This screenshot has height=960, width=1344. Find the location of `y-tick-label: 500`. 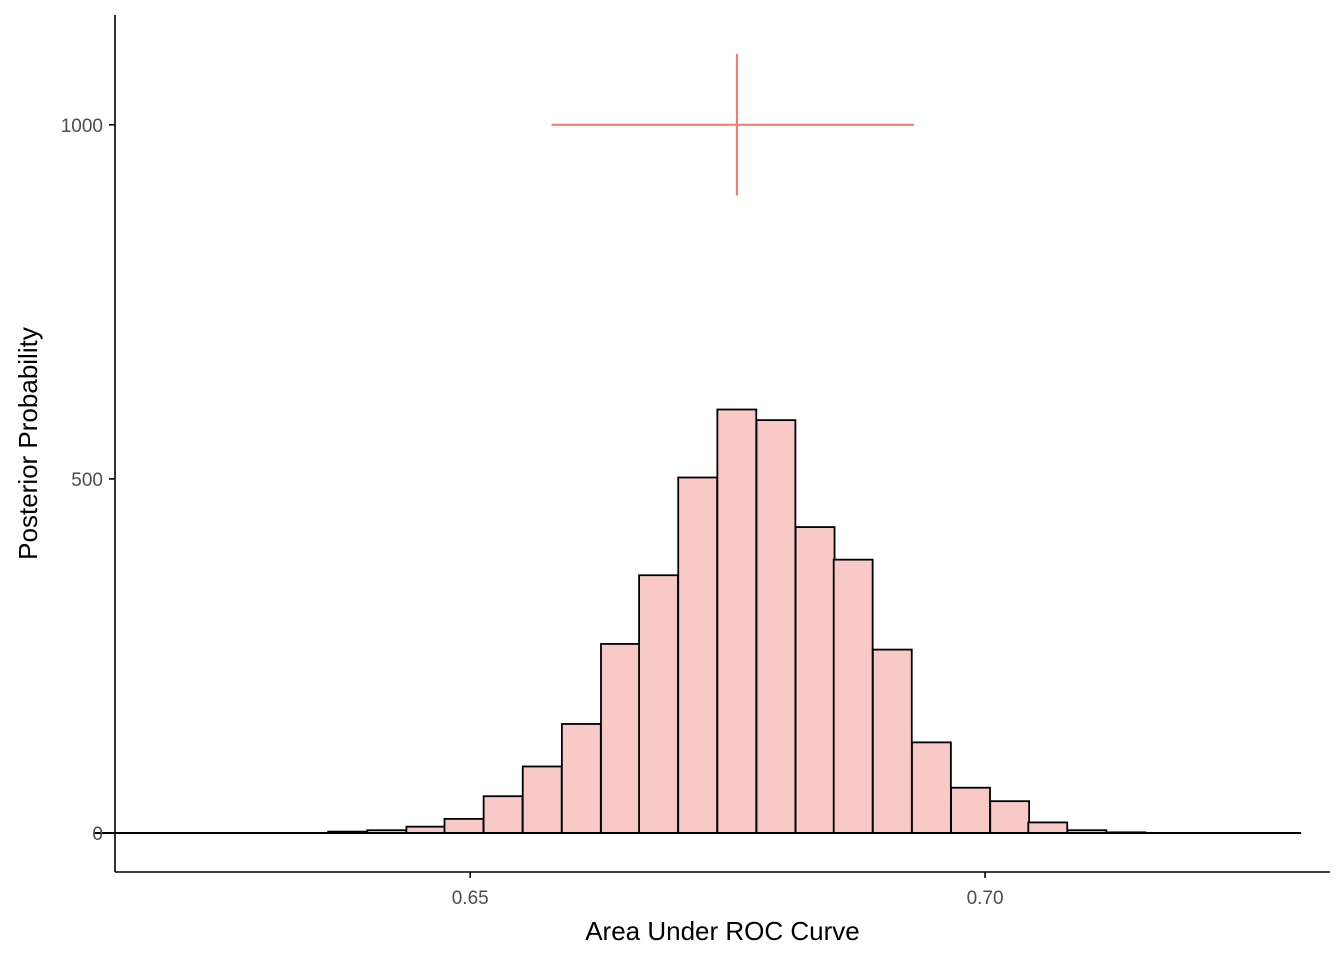

y-tick-label: 500 is located at coordinates (87, 480).